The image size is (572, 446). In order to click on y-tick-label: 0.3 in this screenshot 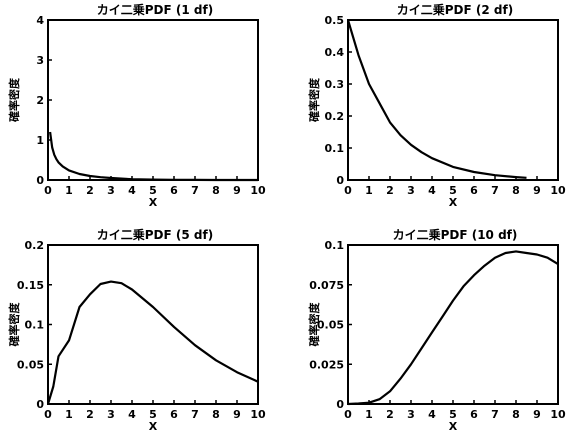, I will do `click(335, 84)`.